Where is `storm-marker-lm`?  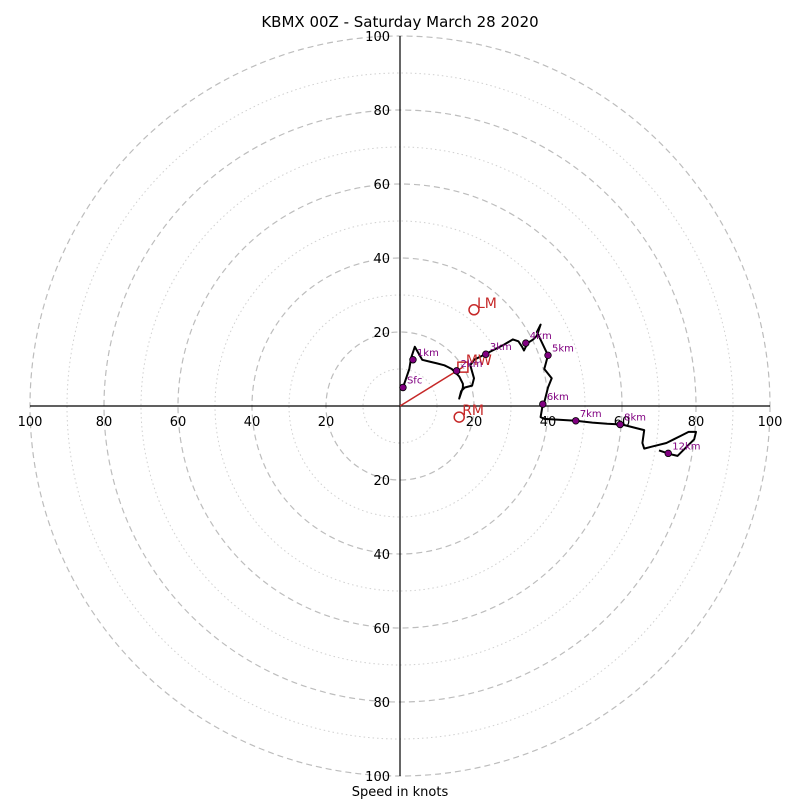
storm-marker-lm is located at coordinates (474, 310).